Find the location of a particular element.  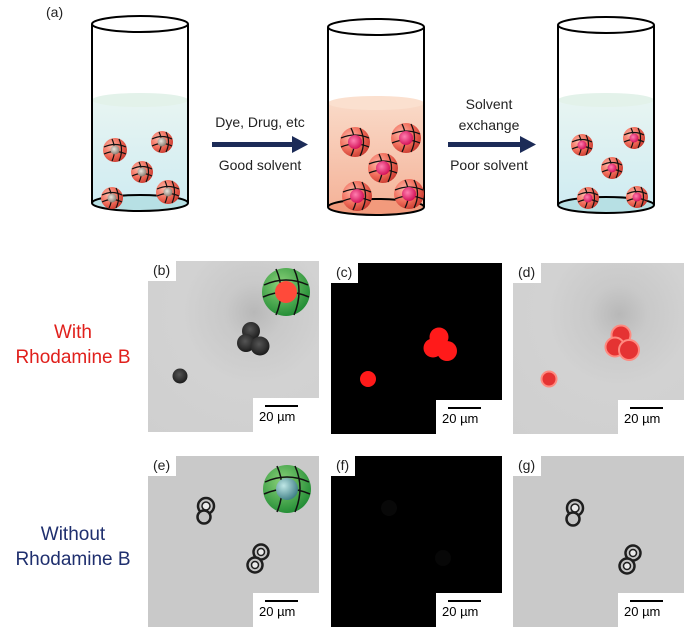

nanogel-icon-empty is located at coordinates (287, 489).